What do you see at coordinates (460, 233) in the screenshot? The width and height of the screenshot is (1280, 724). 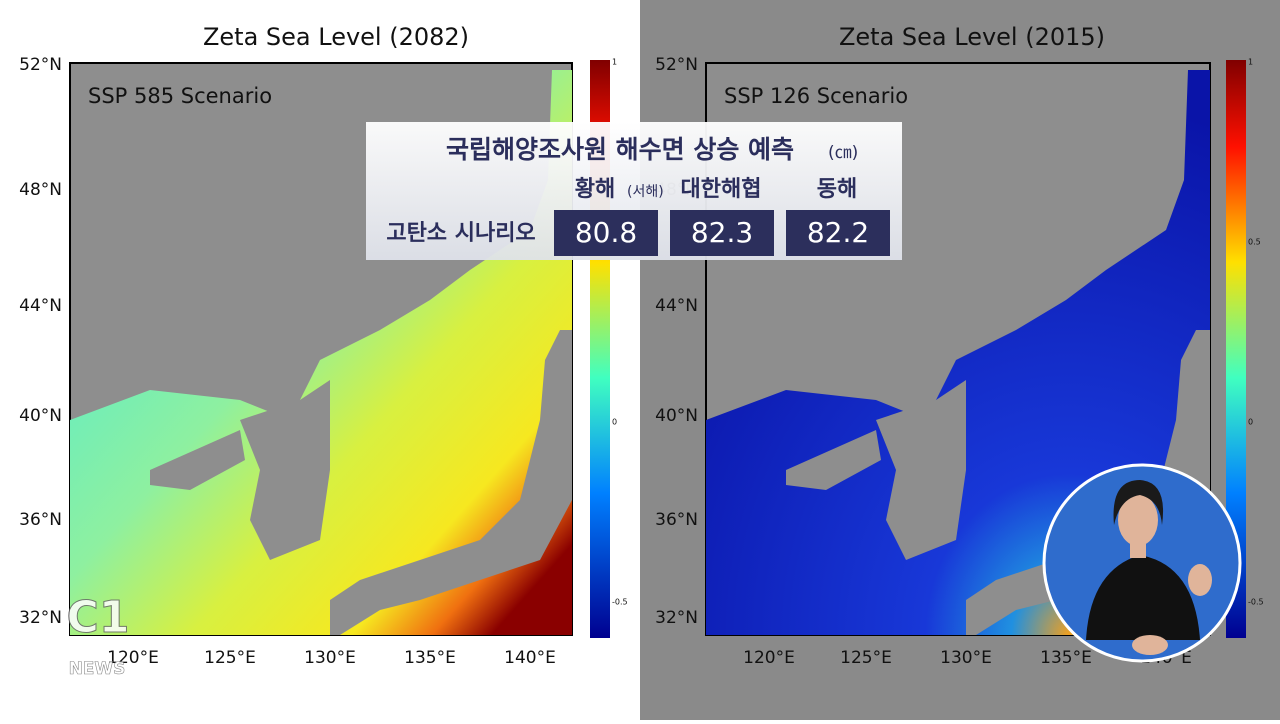 I see `row-label: 고탄소 시나리오` at bounding box center [460, 233].